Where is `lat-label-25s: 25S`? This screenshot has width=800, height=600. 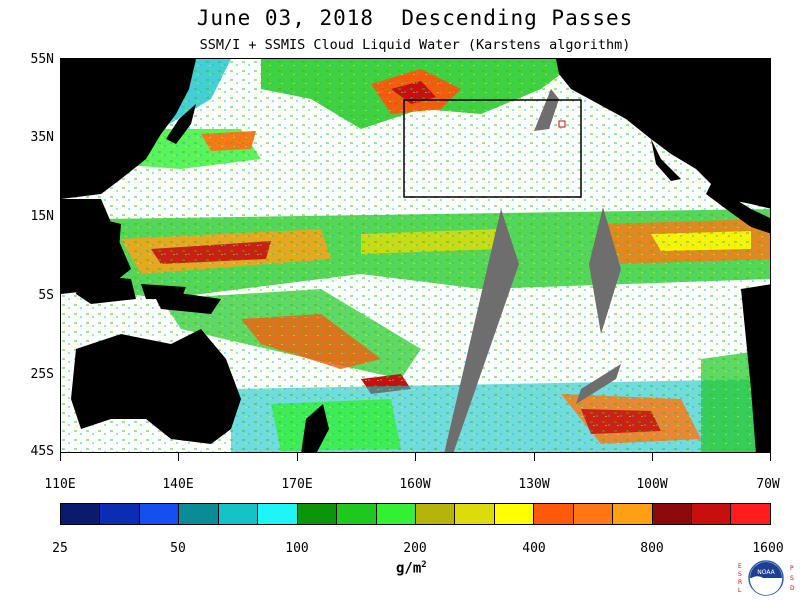
lat-label-25s: 25S is located at coordinates (42, 374).